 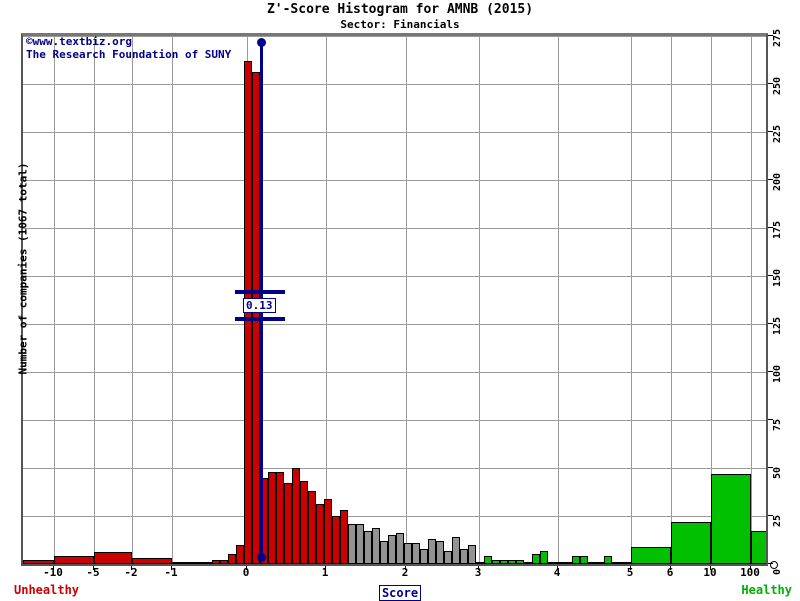 I want to click on y-tick-label: 50, so click(x=777, y=472).